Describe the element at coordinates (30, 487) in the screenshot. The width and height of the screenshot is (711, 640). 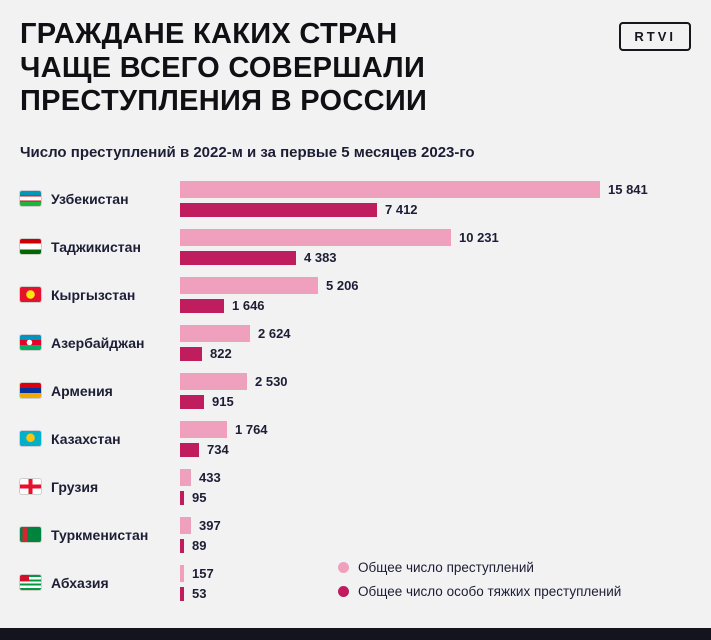
I see `flag-georgia-icon` at that location.